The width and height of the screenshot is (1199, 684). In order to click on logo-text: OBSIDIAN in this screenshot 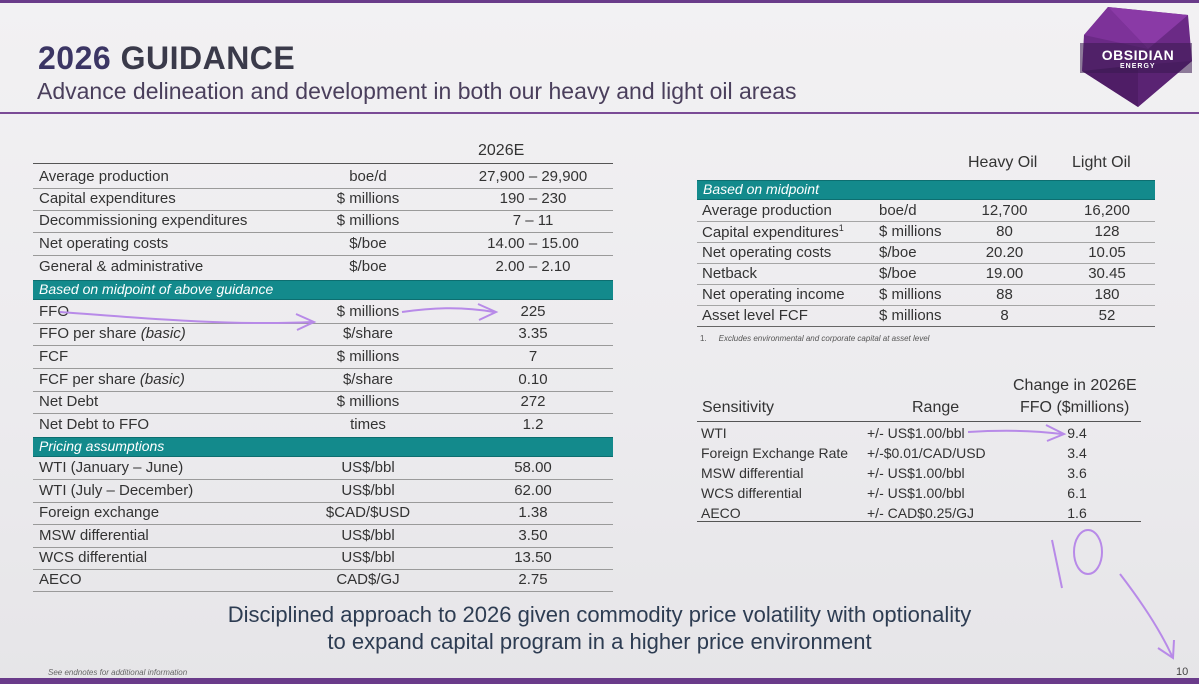, I will do `click(1138, 55)`.